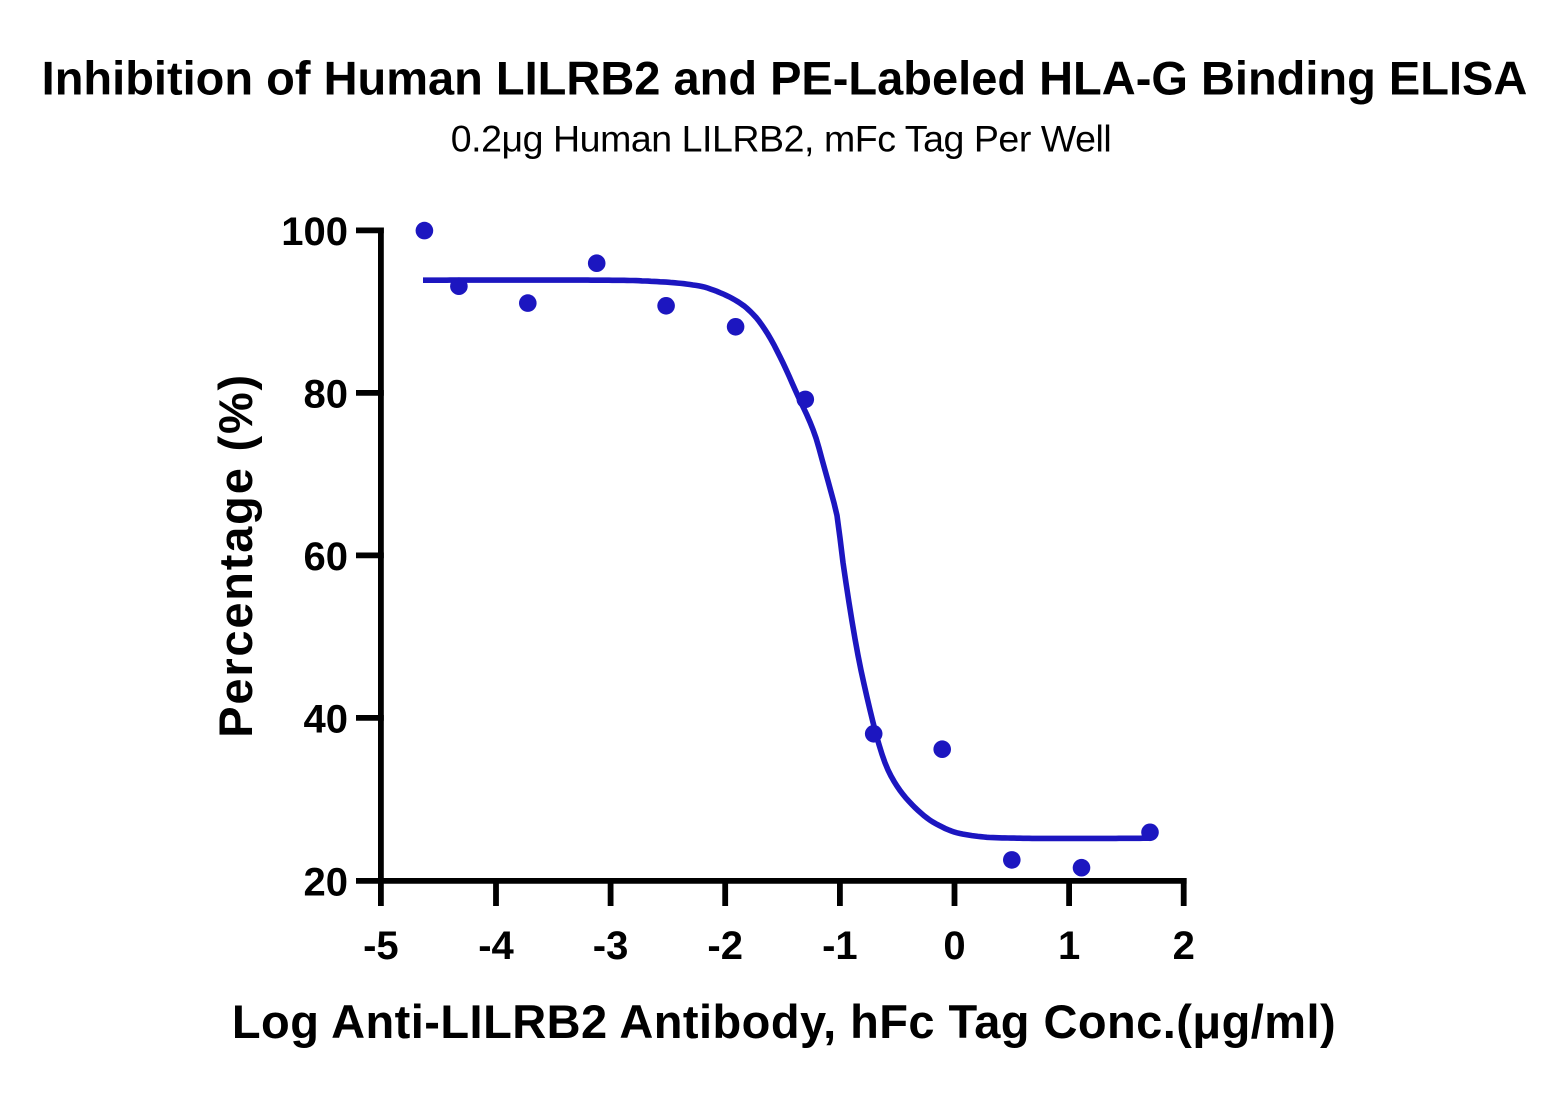 The width and height of the screenshot is (1567, 1094). Describe the element at coordinates (954, 946) in the screenshot. I see `svg-text: 0` at that location.